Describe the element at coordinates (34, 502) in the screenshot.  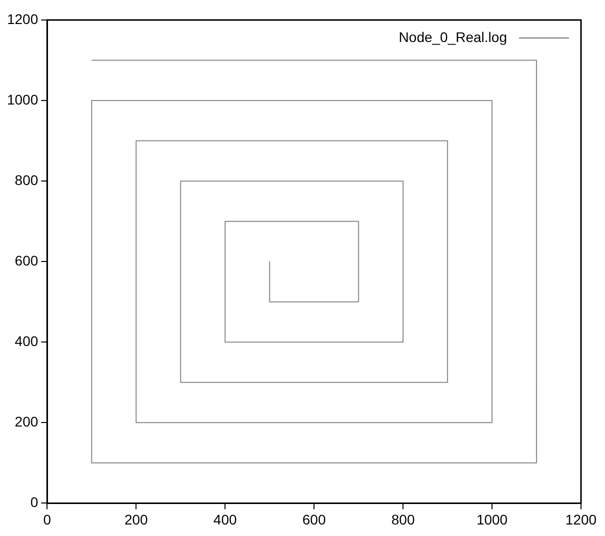
I see `y-tick-label: 0` at that location.